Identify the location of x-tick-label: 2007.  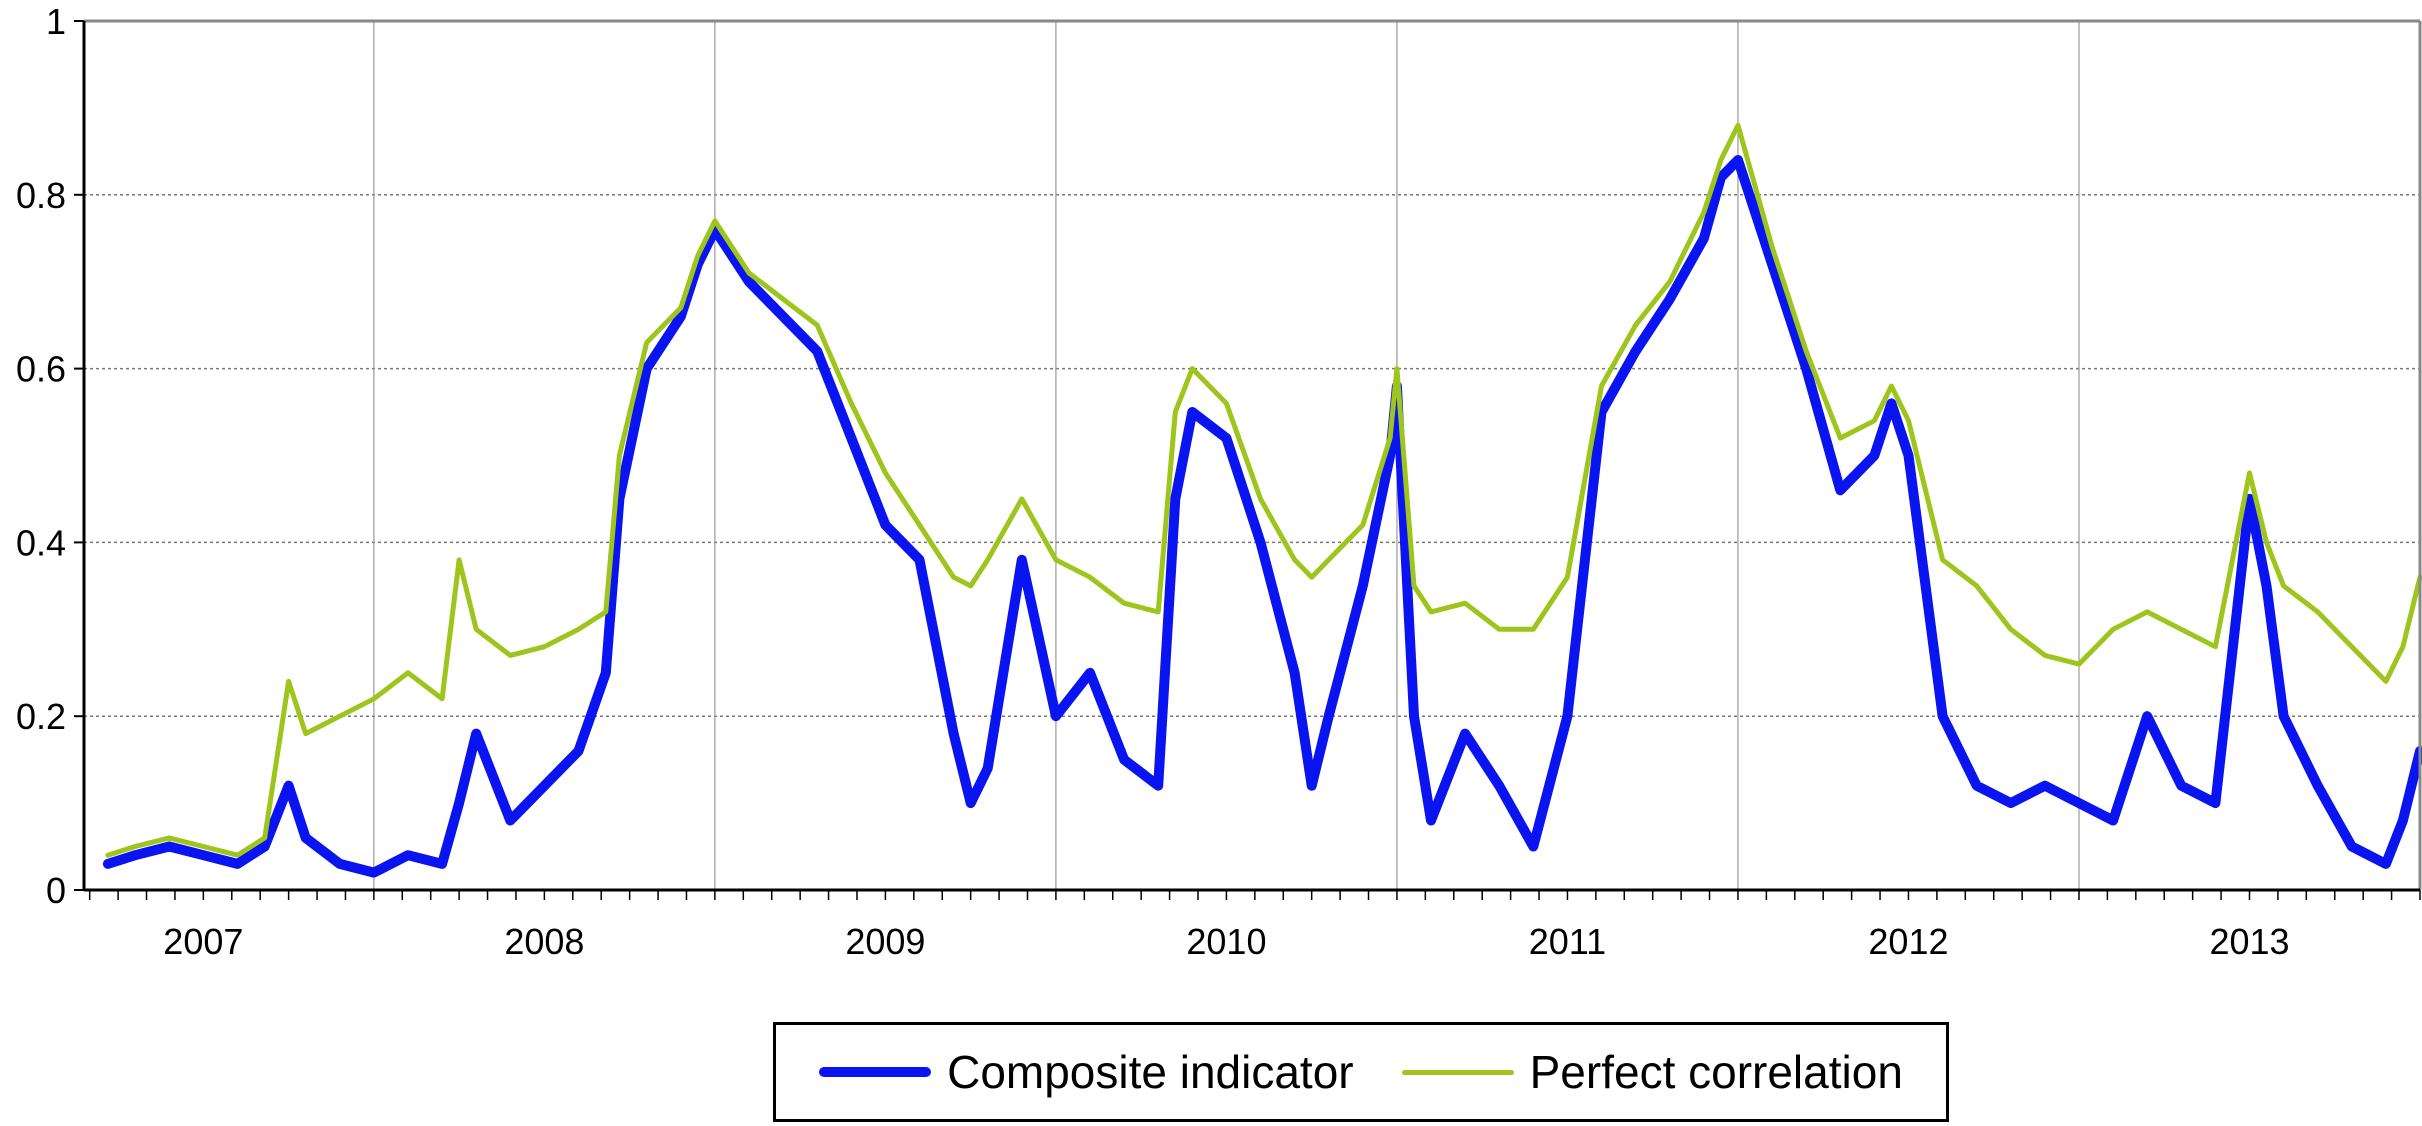
(203, 941).